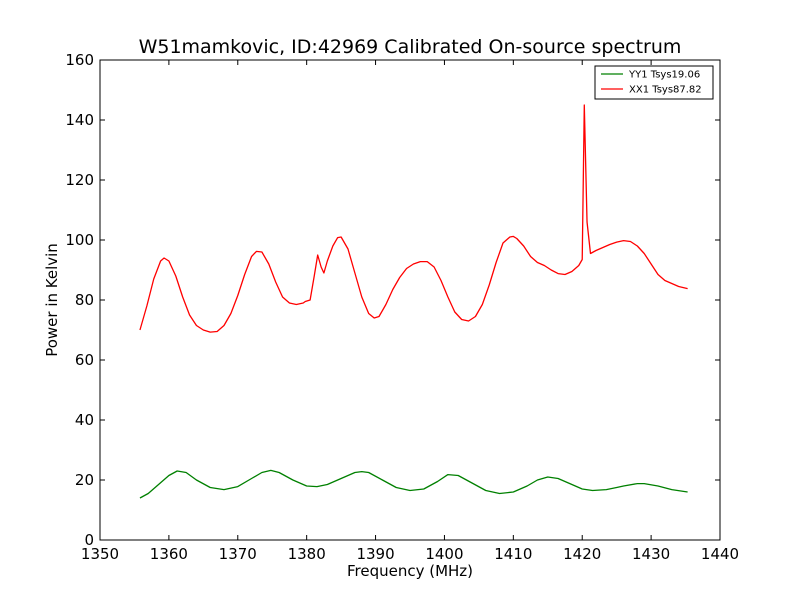 The height and width of the screenshot is (600, 800). What do you see at coordinates (84, 360) in the screenshot?
I see `y-tick-label: 60` at bounding box center [84, 360].